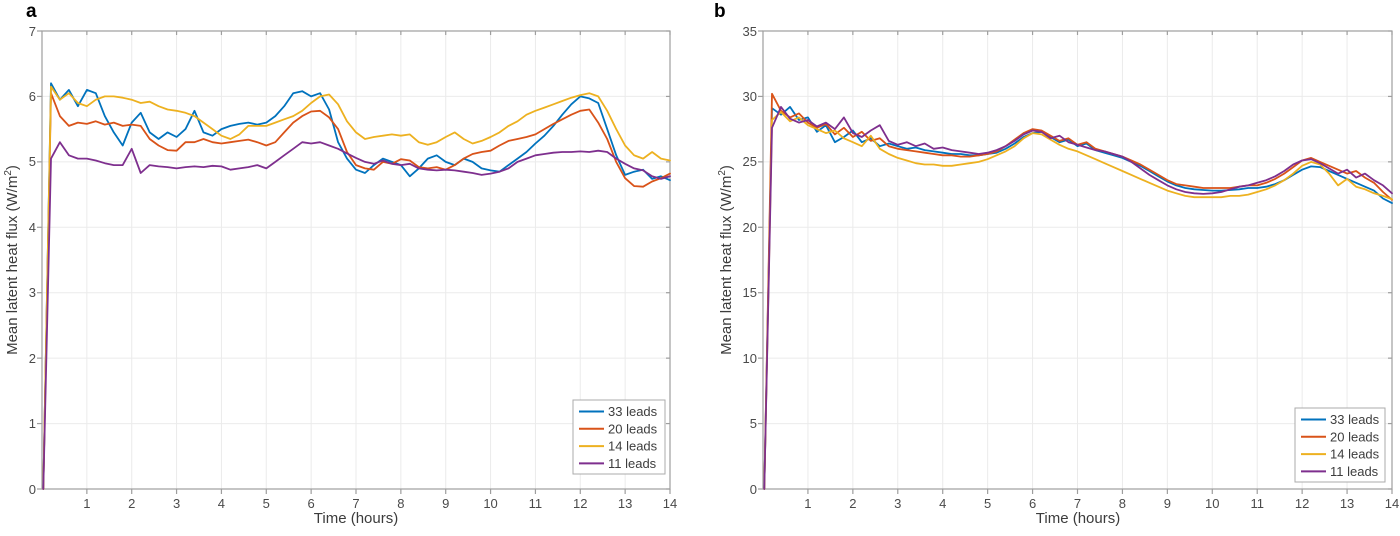  What do you see at coordinates (32, 96) in the screenshot?
I see `y-tick-label: 6` at bounding box center [32, 96].